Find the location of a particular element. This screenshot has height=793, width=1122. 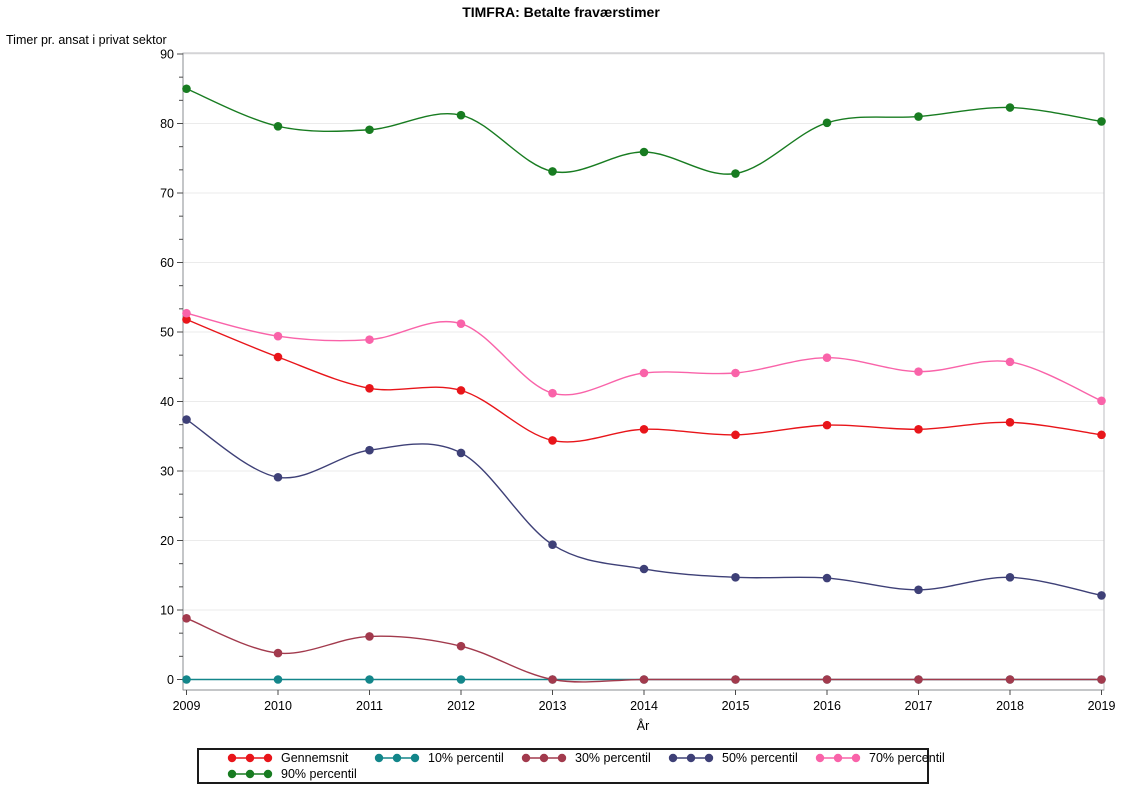

y-tick-label: 60 is located at coordinates (167, 263).